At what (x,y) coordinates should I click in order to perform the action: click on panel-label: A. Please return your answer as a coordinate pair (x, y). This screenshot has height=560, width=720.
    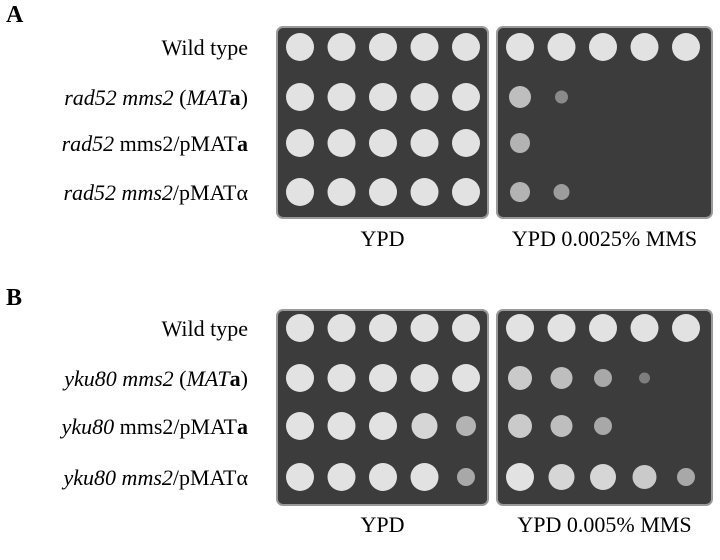
    Looking at the image, I should click on (15, 15).